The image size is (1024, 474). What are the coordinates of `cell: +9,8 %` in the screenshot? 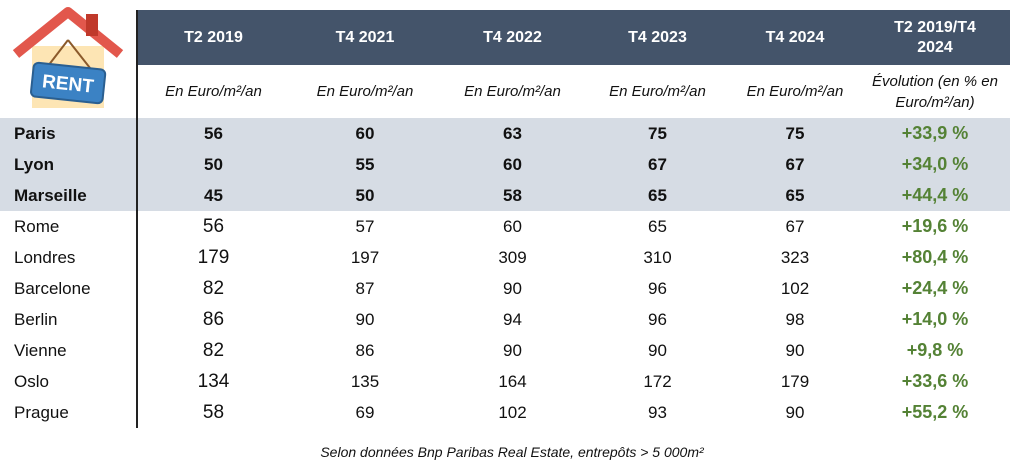 It's located at (935, 350).